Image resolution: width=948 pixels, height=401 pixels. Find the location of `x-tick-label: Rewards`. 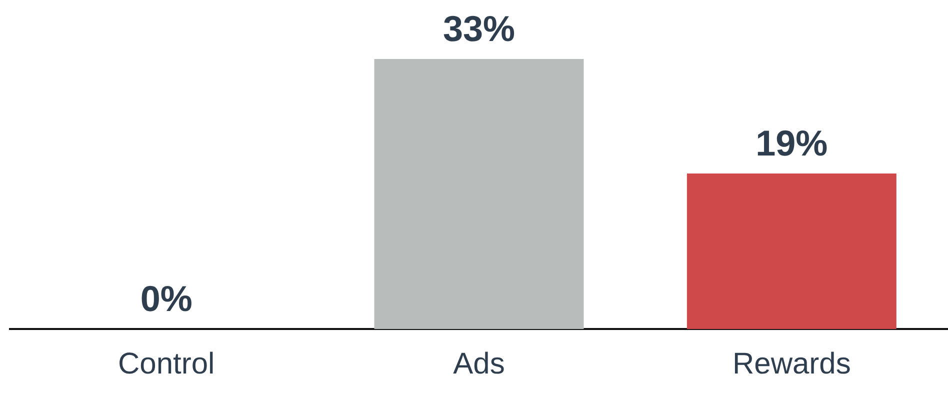

x-tick-label: Rewards is located at coordinates (791, 363).